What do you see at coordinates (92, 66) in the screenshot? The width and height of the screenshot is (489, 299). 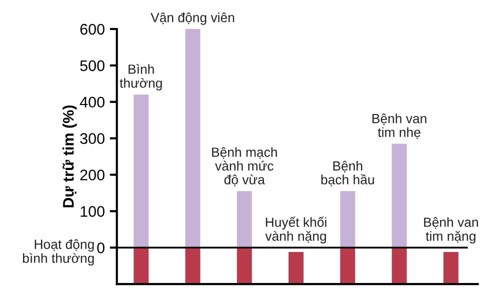 I see `y-tick-label: 500` at bounding box center [92, 66].